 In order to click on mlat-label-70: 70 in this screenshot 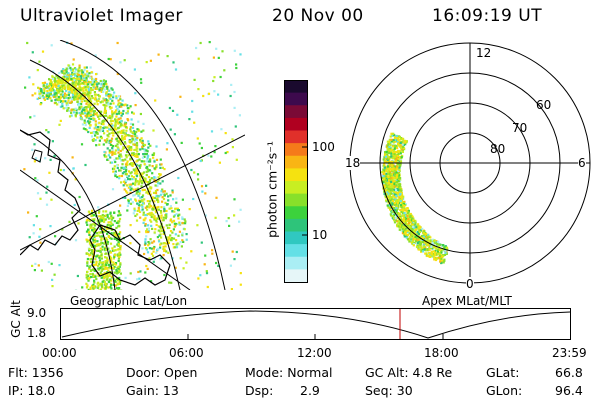, I will do `click(520, 128)`.